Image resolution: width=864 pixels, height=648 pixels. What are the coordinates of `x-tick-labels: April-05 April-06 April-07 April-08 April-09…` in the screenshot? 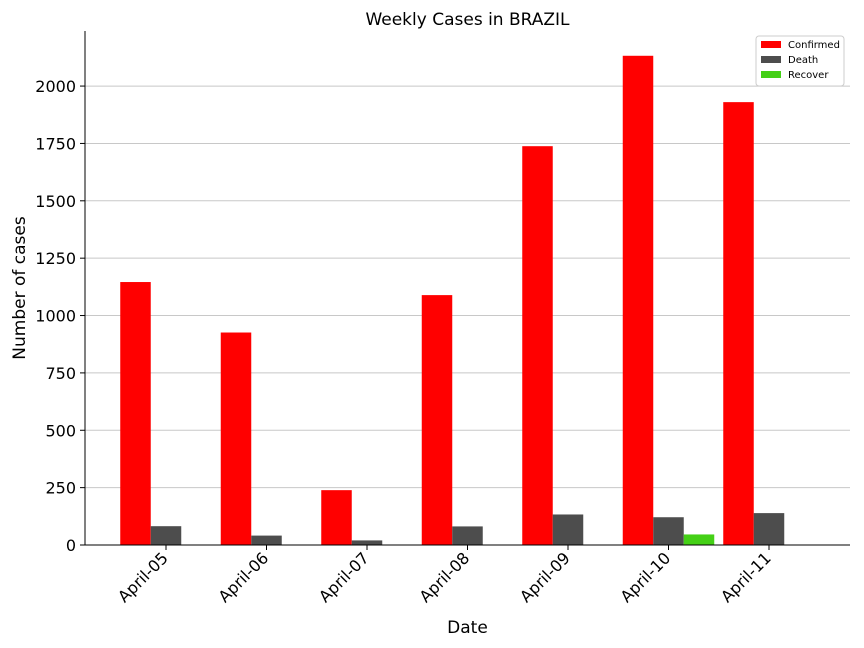 It's located at (444, 575).